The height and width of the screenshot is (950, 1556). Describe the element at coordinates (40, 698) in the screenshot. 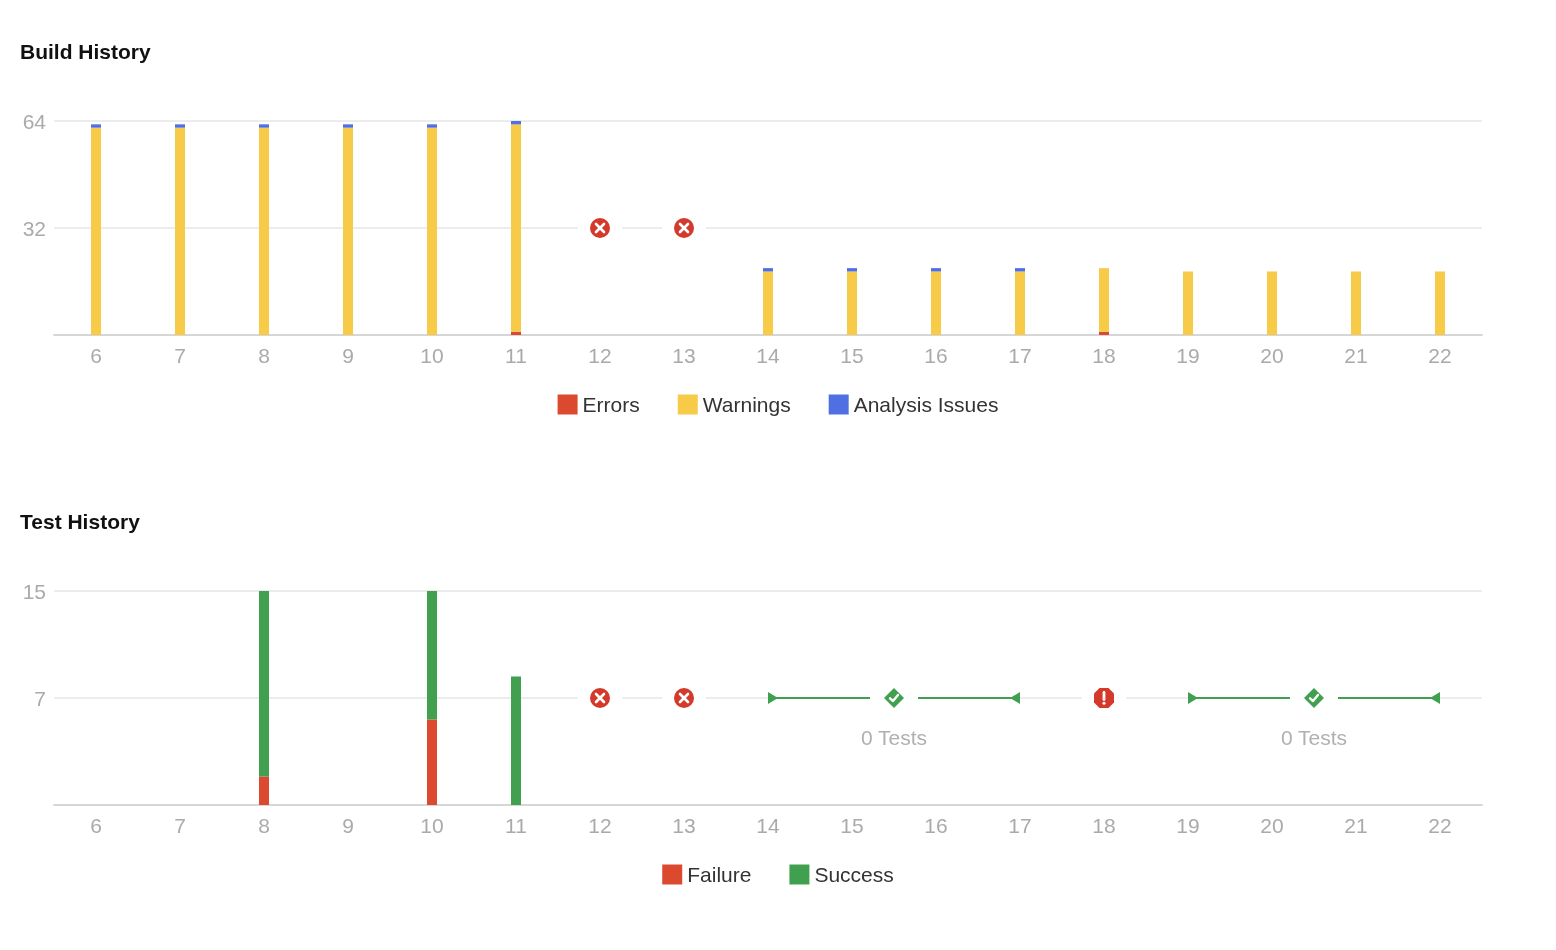

I see `y-tick-label: 7` at that location.